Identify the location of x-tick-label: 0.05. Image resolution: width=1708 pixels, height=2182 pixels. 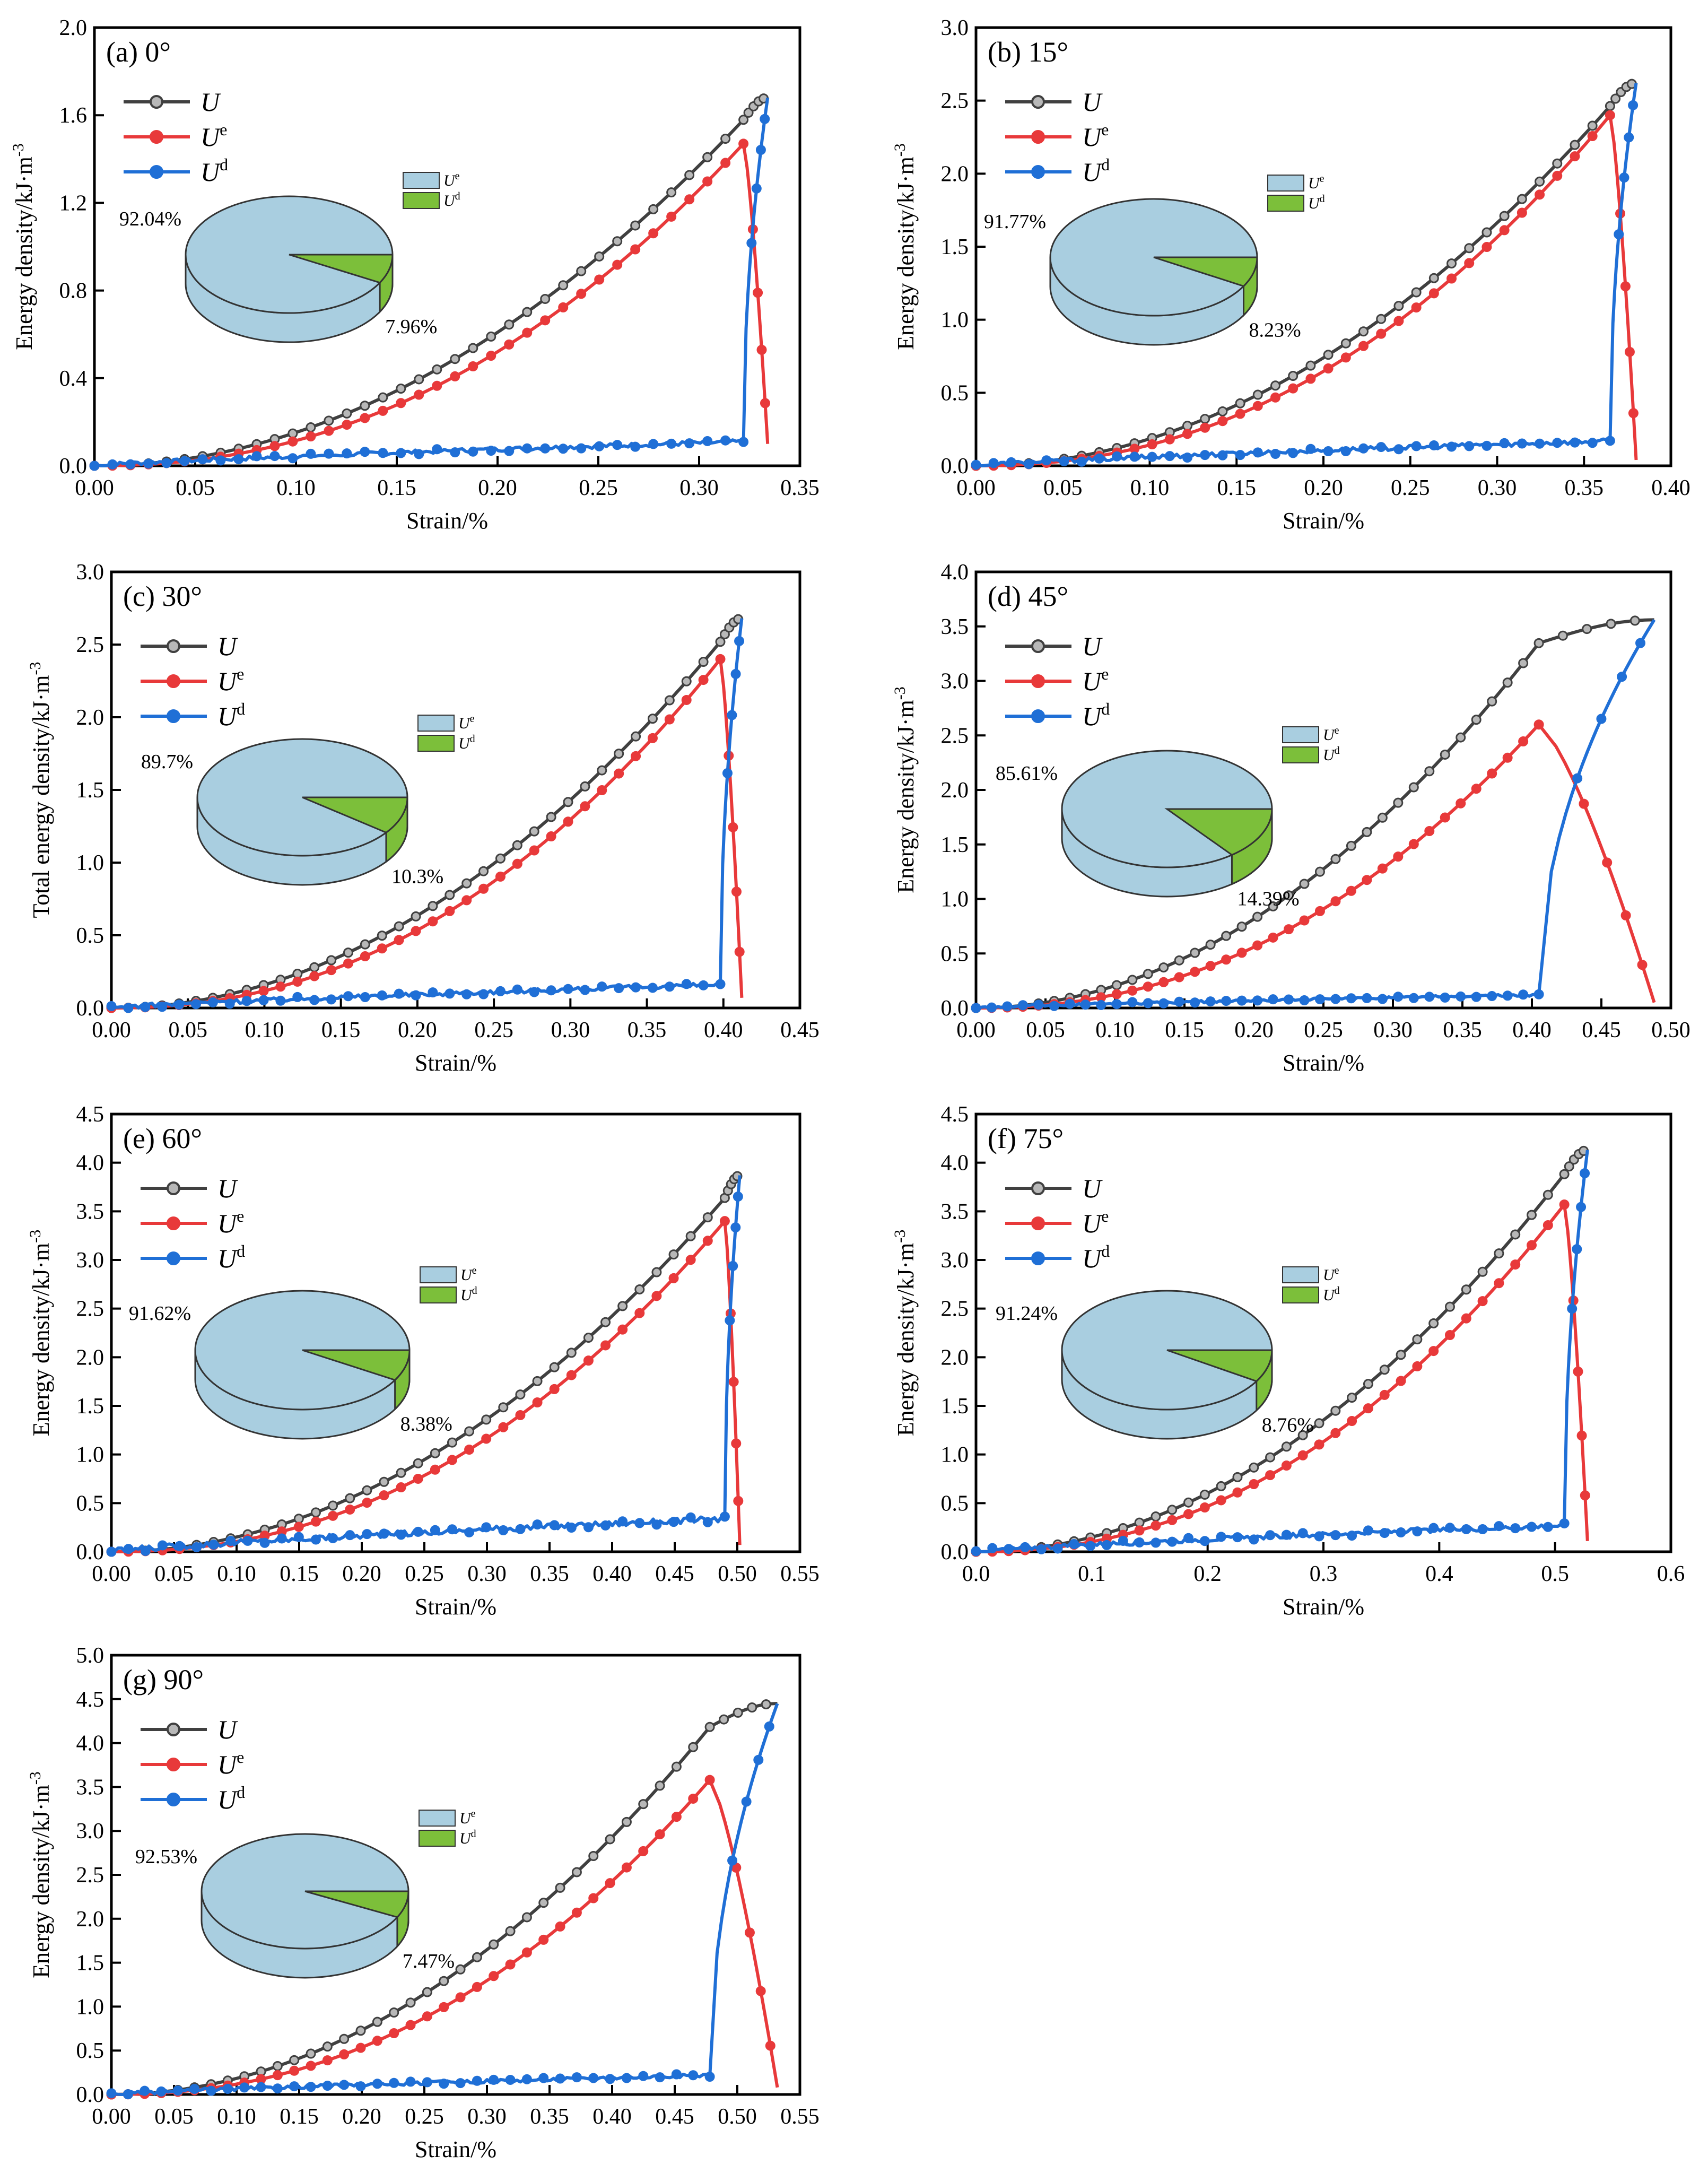
(1046, 1030).